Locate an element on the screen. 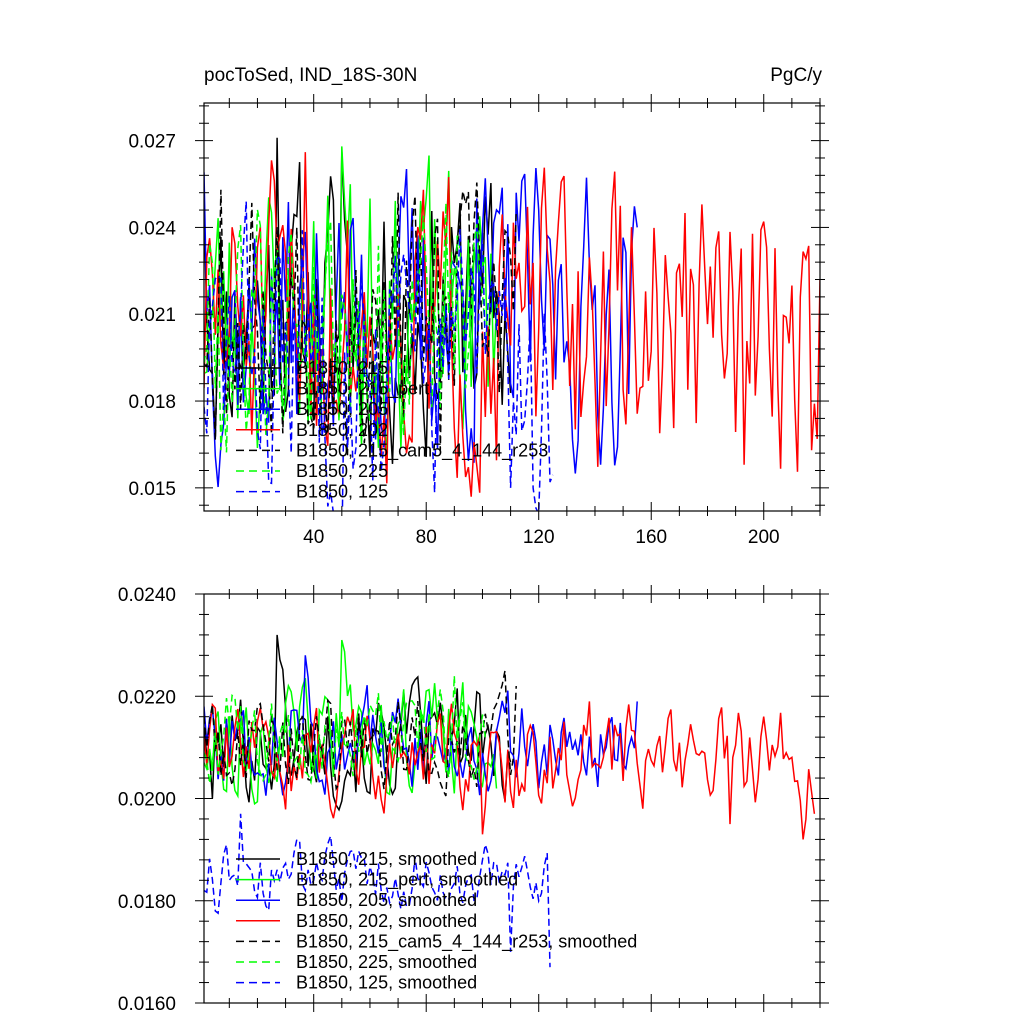  y-tick-label: 0.0200 is located at coordinates (147, 800).